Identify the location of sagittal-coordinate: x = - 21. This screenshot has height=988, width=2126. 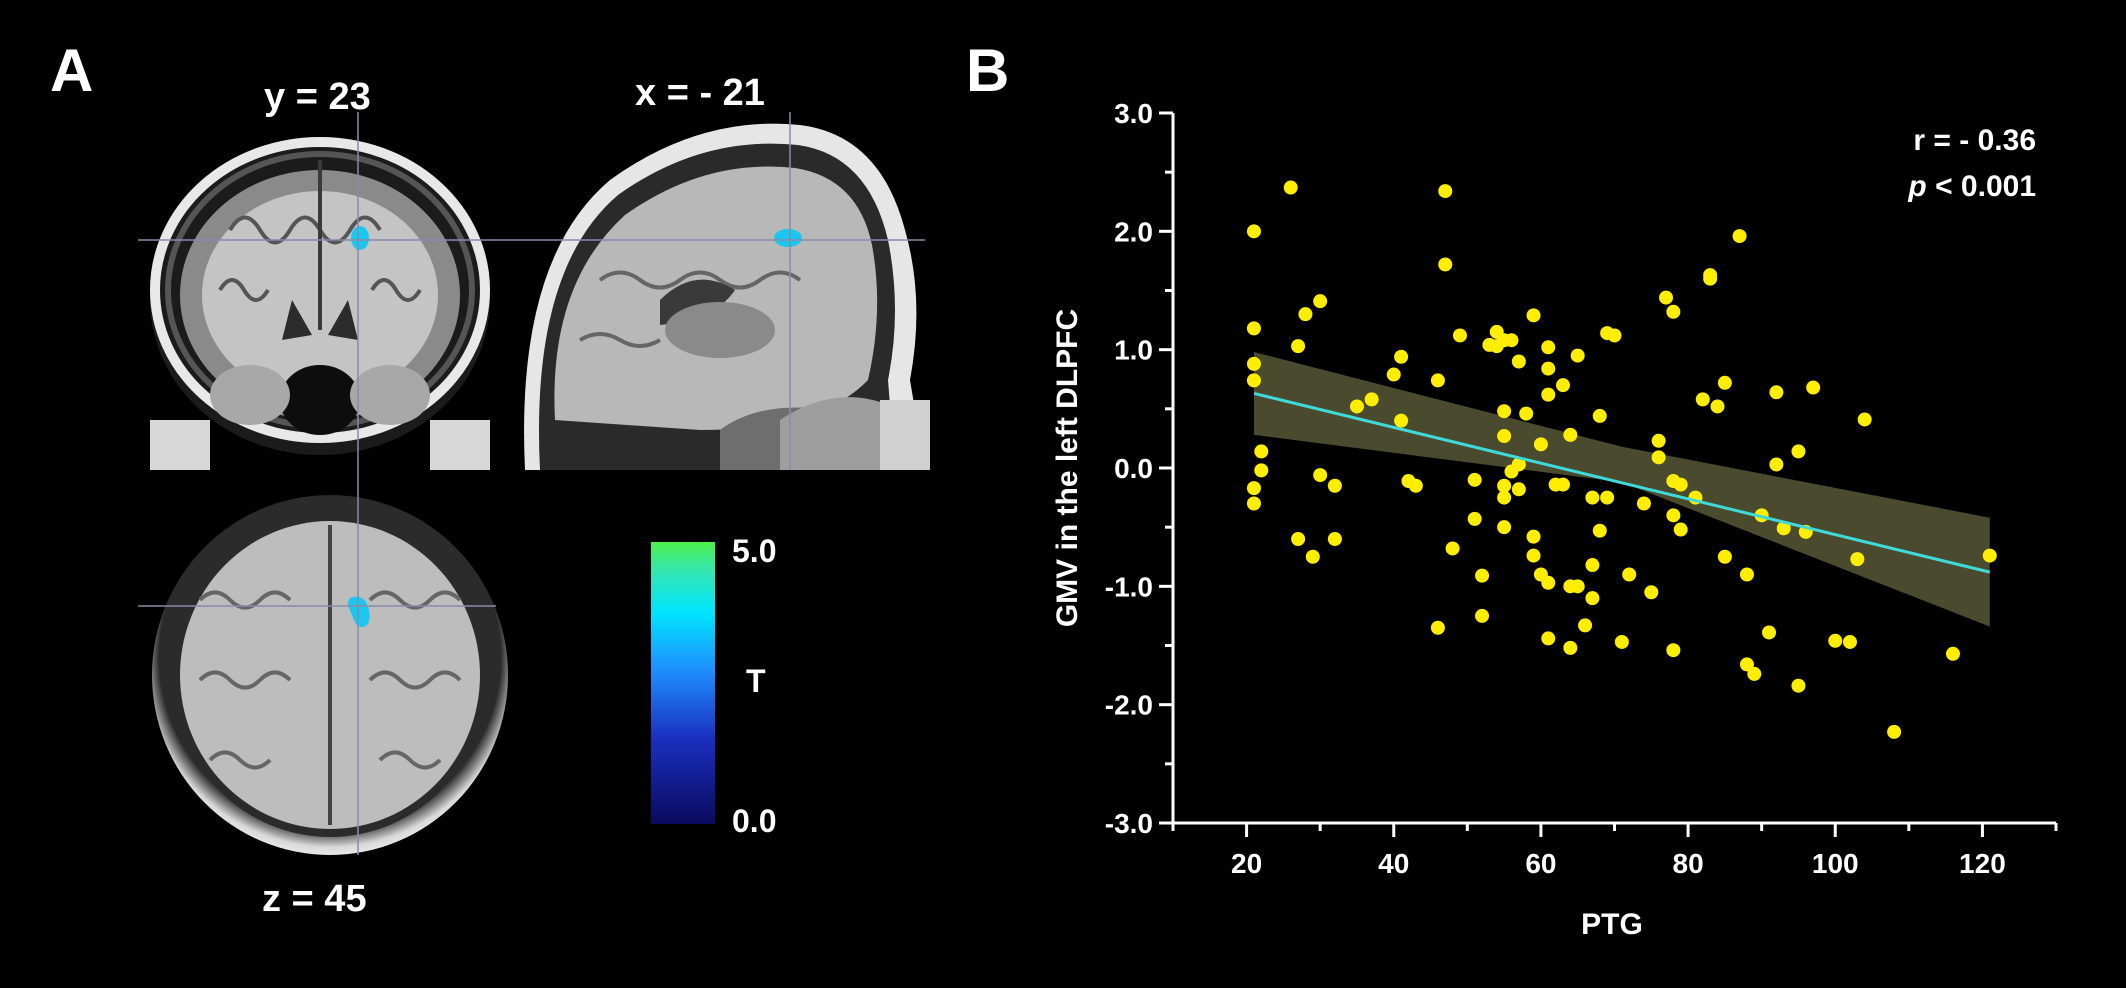
(700, 93).